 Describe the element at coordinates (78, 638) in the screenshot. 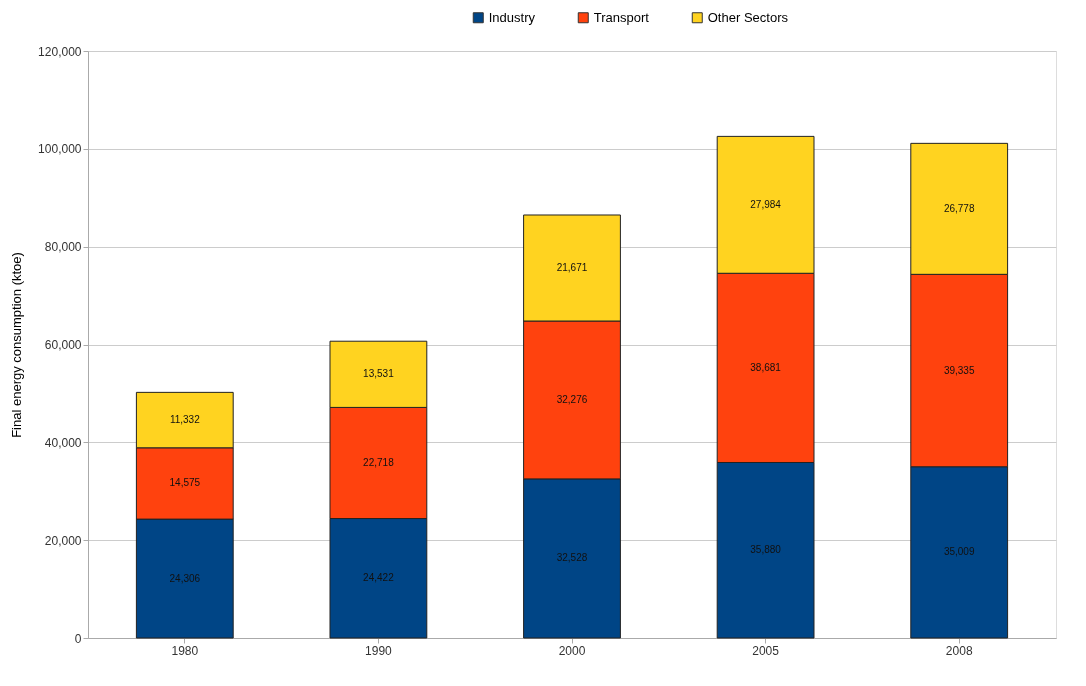

I see `y-tick-label: 0` at that location.